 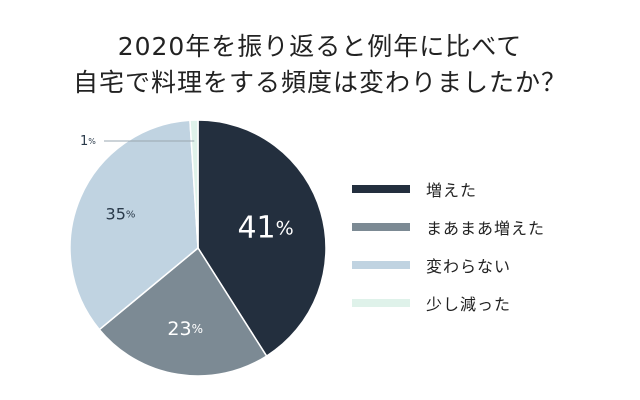 I want to click on legend-item-2: まあまあ増えた, so click(x=448, y=227).